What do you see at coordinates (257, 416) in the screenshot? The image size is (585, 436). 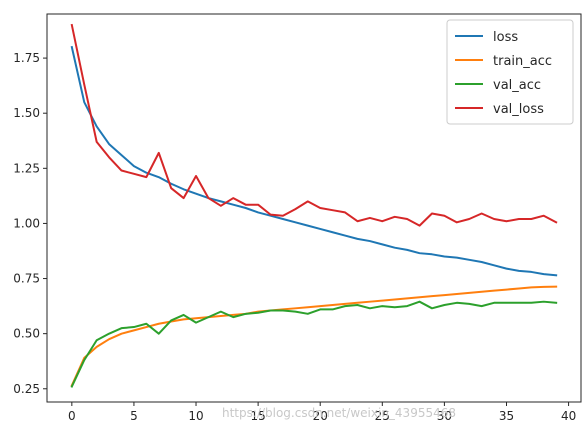 I see `x-tick-label: 15` at bounding box center [257, 416].